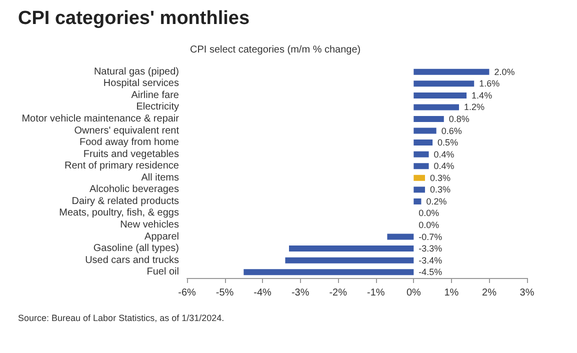  I want to click on y-tick-label: Used cars and trucks, so click(132, 260).